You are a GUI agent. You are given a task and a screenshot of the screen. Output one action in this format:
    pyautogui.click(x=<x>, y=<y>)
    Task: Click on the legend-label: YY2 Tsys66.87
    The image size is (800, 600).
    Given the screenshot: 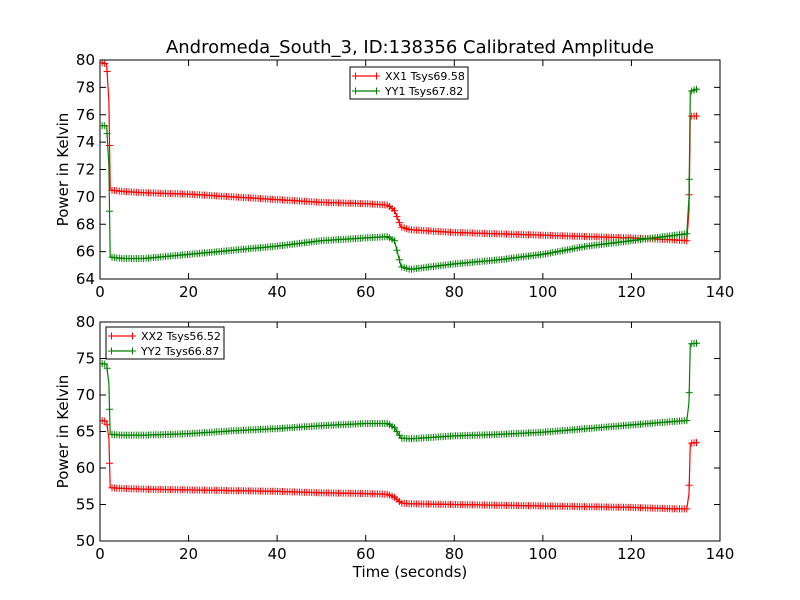 What is the action you would take?
    pyautogui.click(x=179, y=351)
    